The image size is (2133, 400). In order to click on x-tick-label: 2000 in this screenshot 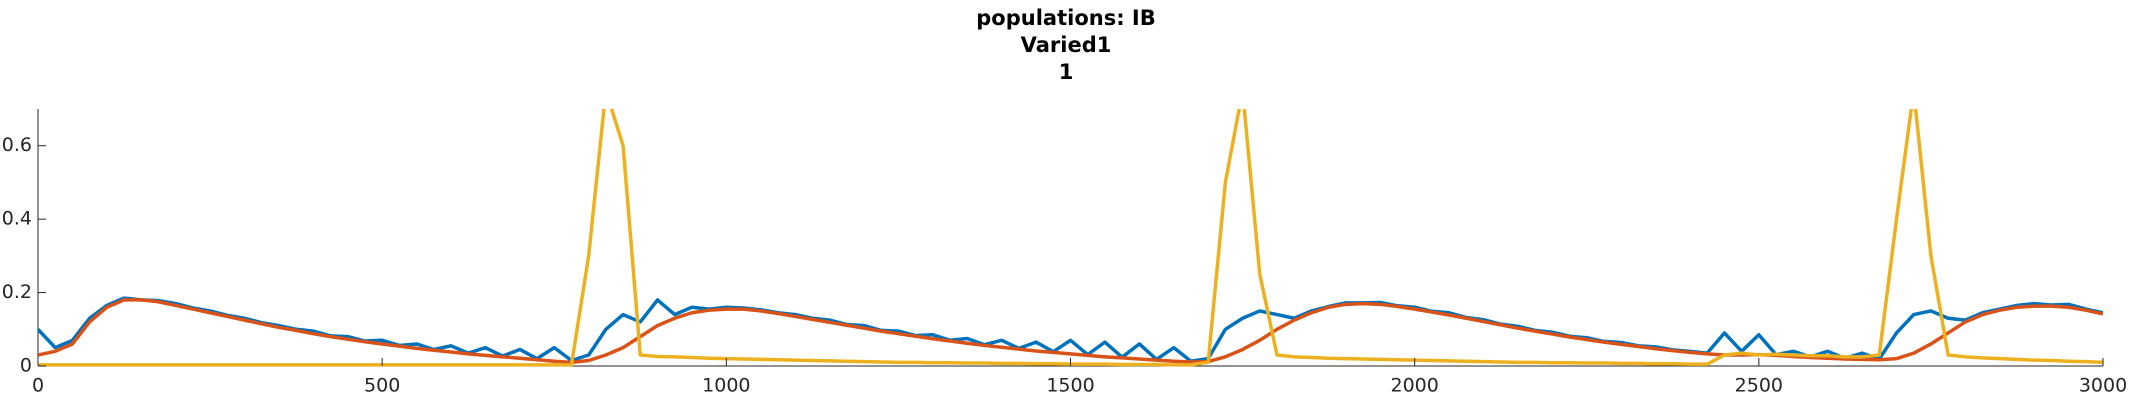, I will do `click(1414, 386)`.